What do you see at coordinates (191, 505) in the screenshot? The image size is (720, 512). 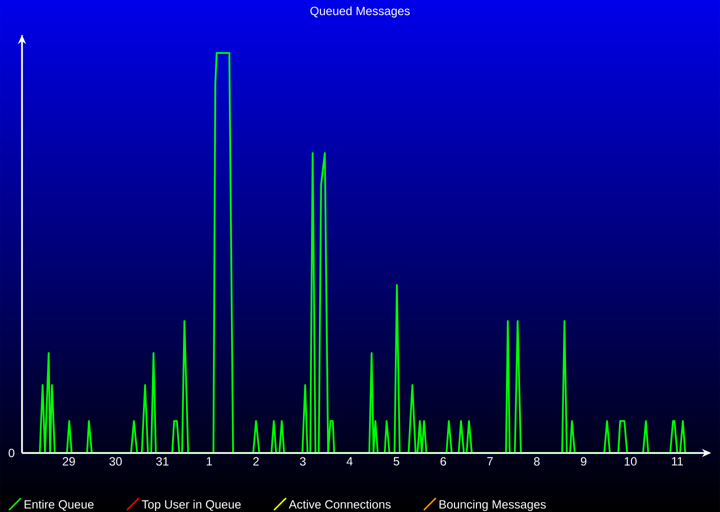 I see `legend-label: Top User in Queue` at bounding box center [191, 505].